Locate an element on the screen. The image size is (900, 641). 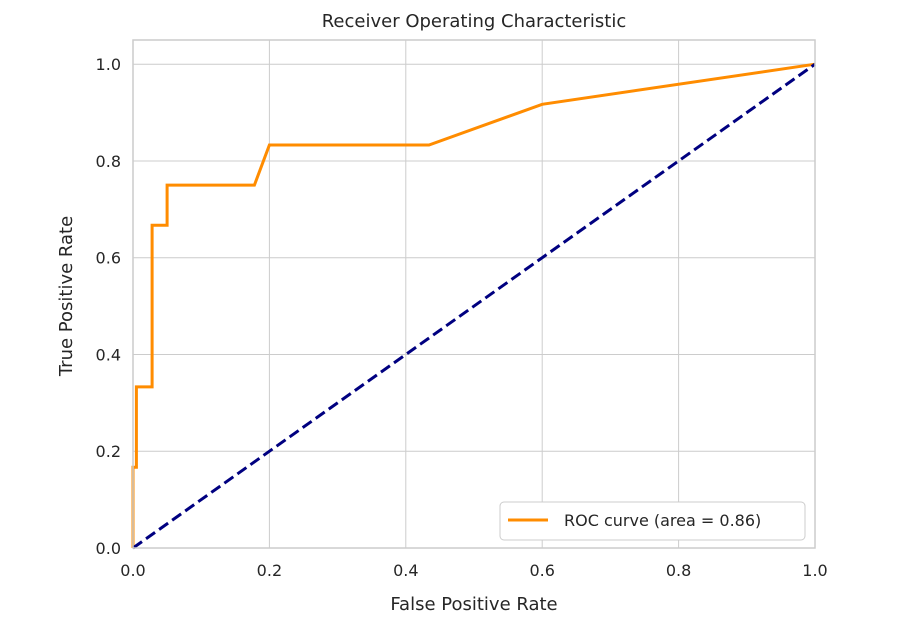
y-tick-label: 0.0 is located at coordinates (108, 548).